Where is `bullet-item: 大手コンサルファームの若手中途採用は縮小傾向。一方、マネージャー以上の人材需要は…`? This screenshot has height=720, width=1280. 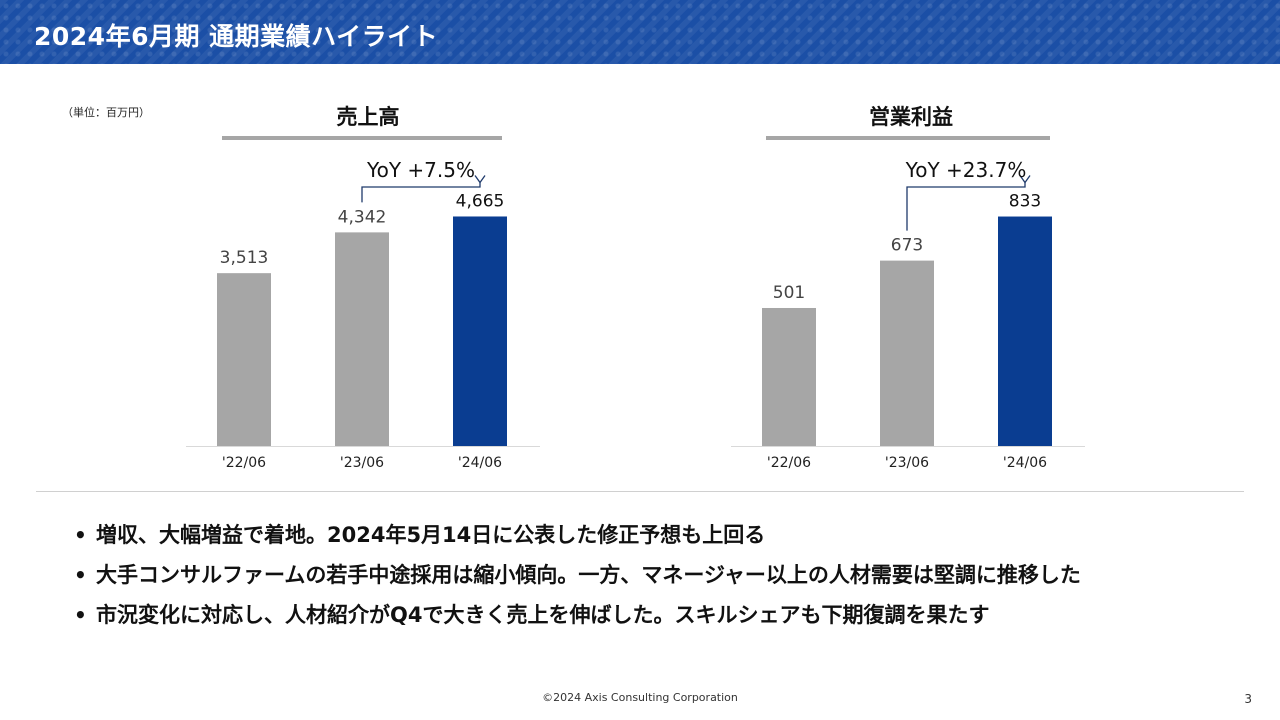 bullet-item: 大手コンサルファームの若手中途採用は縮小傾向。一方、マネージャー以上の人材需要は… is located at coordinates (577, 579).